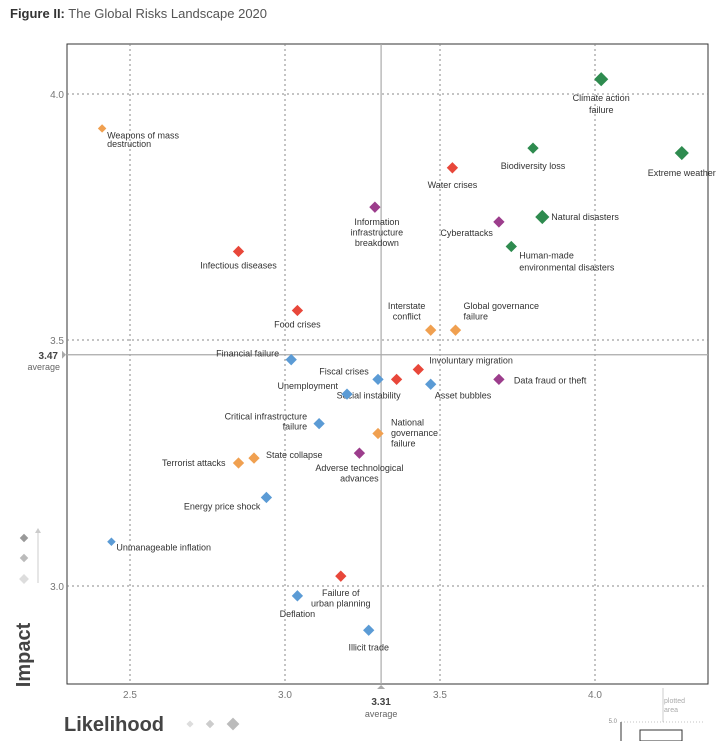 The image size is (723, 741). Describe the element at coordinates (440, 695) in the screenshot. I see `x-tick-label: 3.5` at that location.